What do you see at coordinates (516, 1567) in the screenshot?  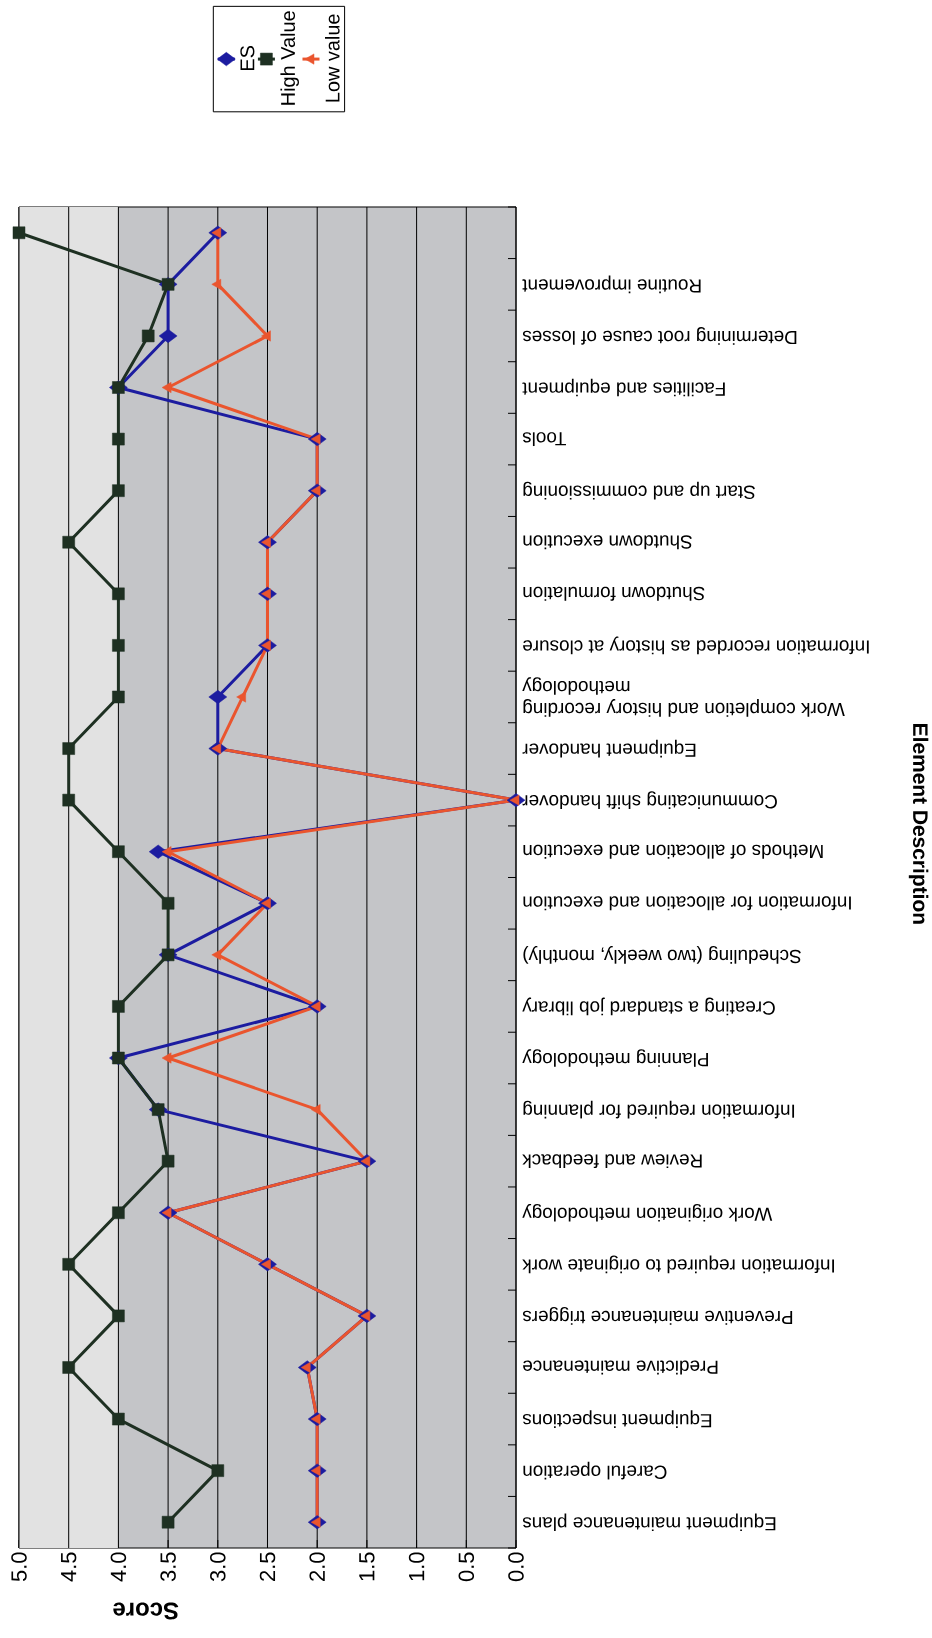 I see `x-tick-label: 0.0` at bounding box center [516, 1567].